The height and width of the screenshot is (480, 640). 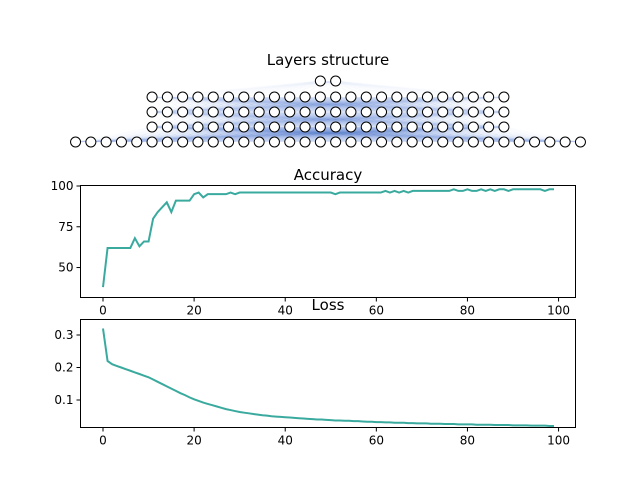 I want to click on loss-title: Loss, so click(x=328, y=305).